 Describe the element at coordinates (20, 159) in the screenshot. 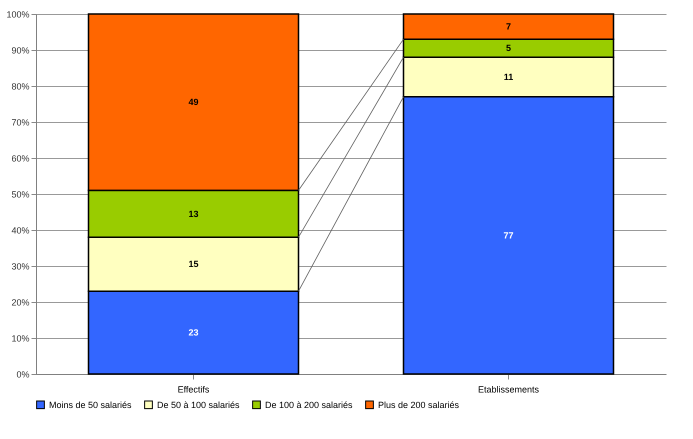

I see `y-tick-label: 60%` at that location.